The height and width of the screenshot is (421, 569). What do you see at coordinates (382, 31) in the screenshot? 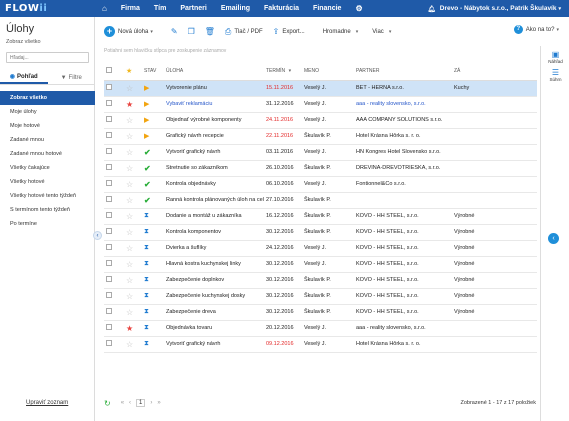
I see `more-dropdown: Viac ▾` at bounding box center [382, 31].